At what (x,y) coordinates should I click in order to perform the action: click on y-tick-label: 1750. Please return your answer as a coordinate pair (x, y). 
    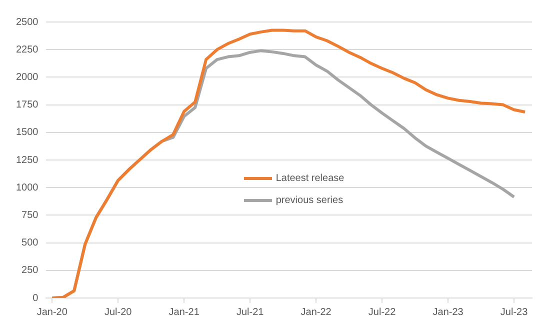
    Looking at the image, I should click on (27, 105).